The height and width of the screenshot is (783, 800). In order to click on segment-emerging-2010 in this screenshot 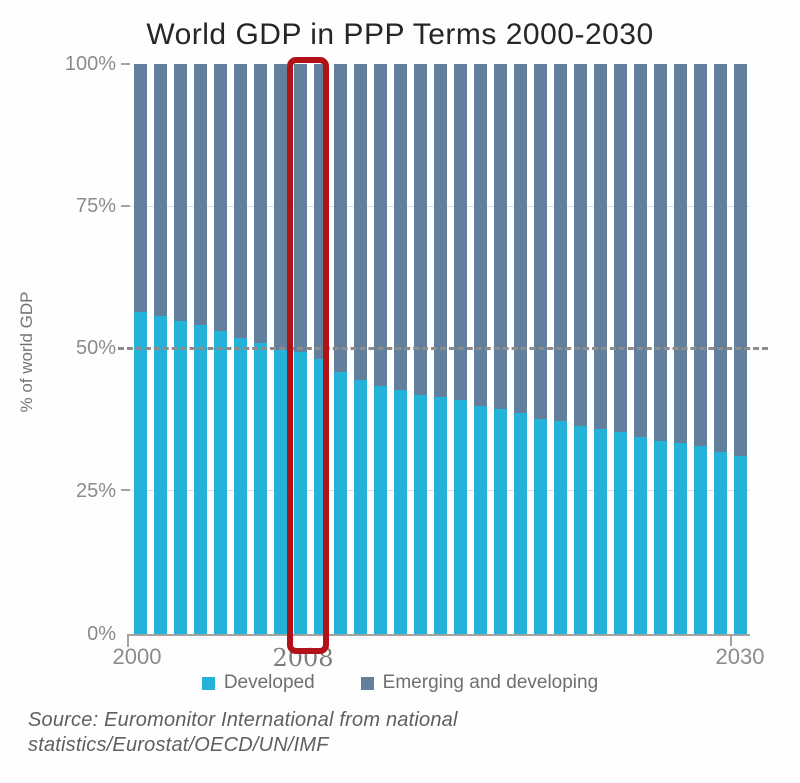, I will do `click(340, 218)`.